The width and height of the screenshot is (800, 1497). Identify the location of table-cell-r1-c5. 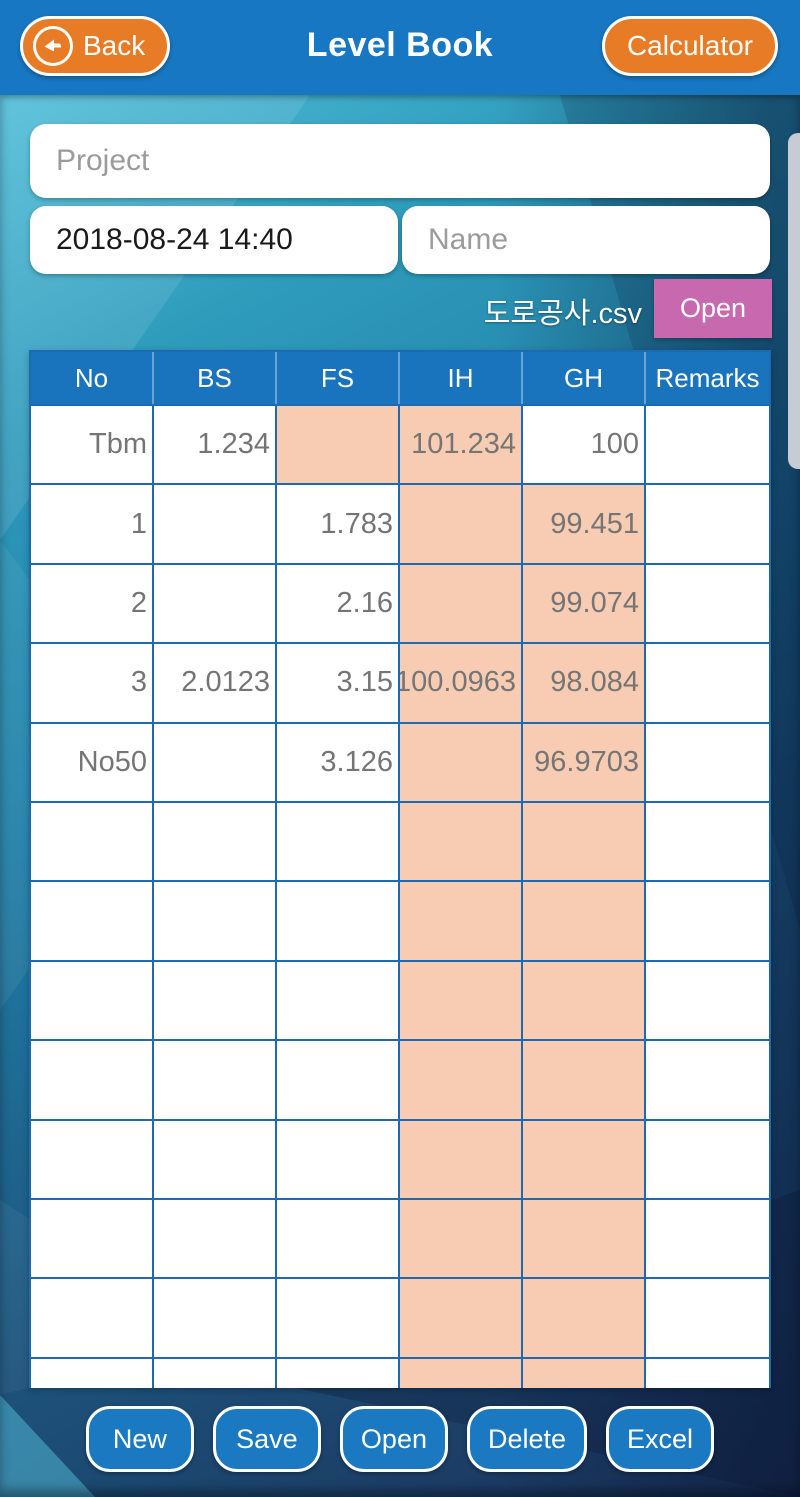
(707, 523).